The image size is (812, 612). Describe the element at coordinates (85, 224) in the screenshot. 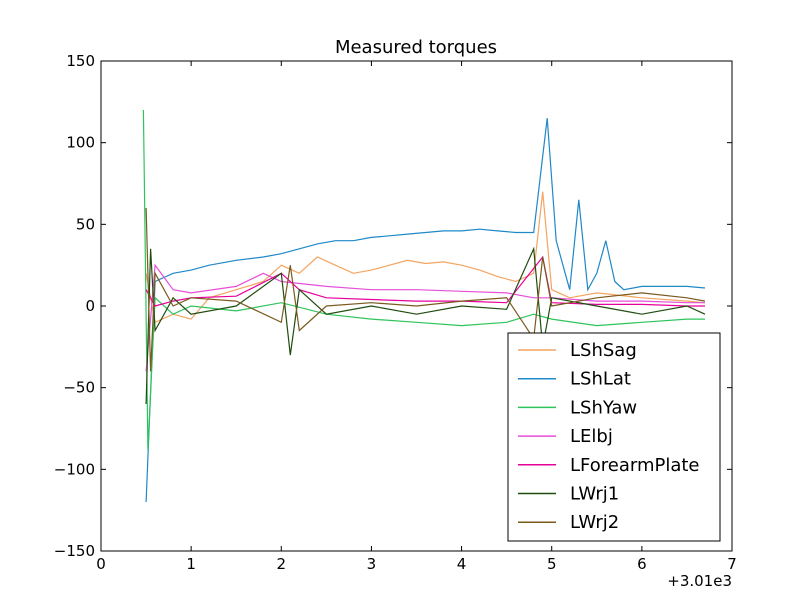

I see `y-tick-label: 50` at that location.